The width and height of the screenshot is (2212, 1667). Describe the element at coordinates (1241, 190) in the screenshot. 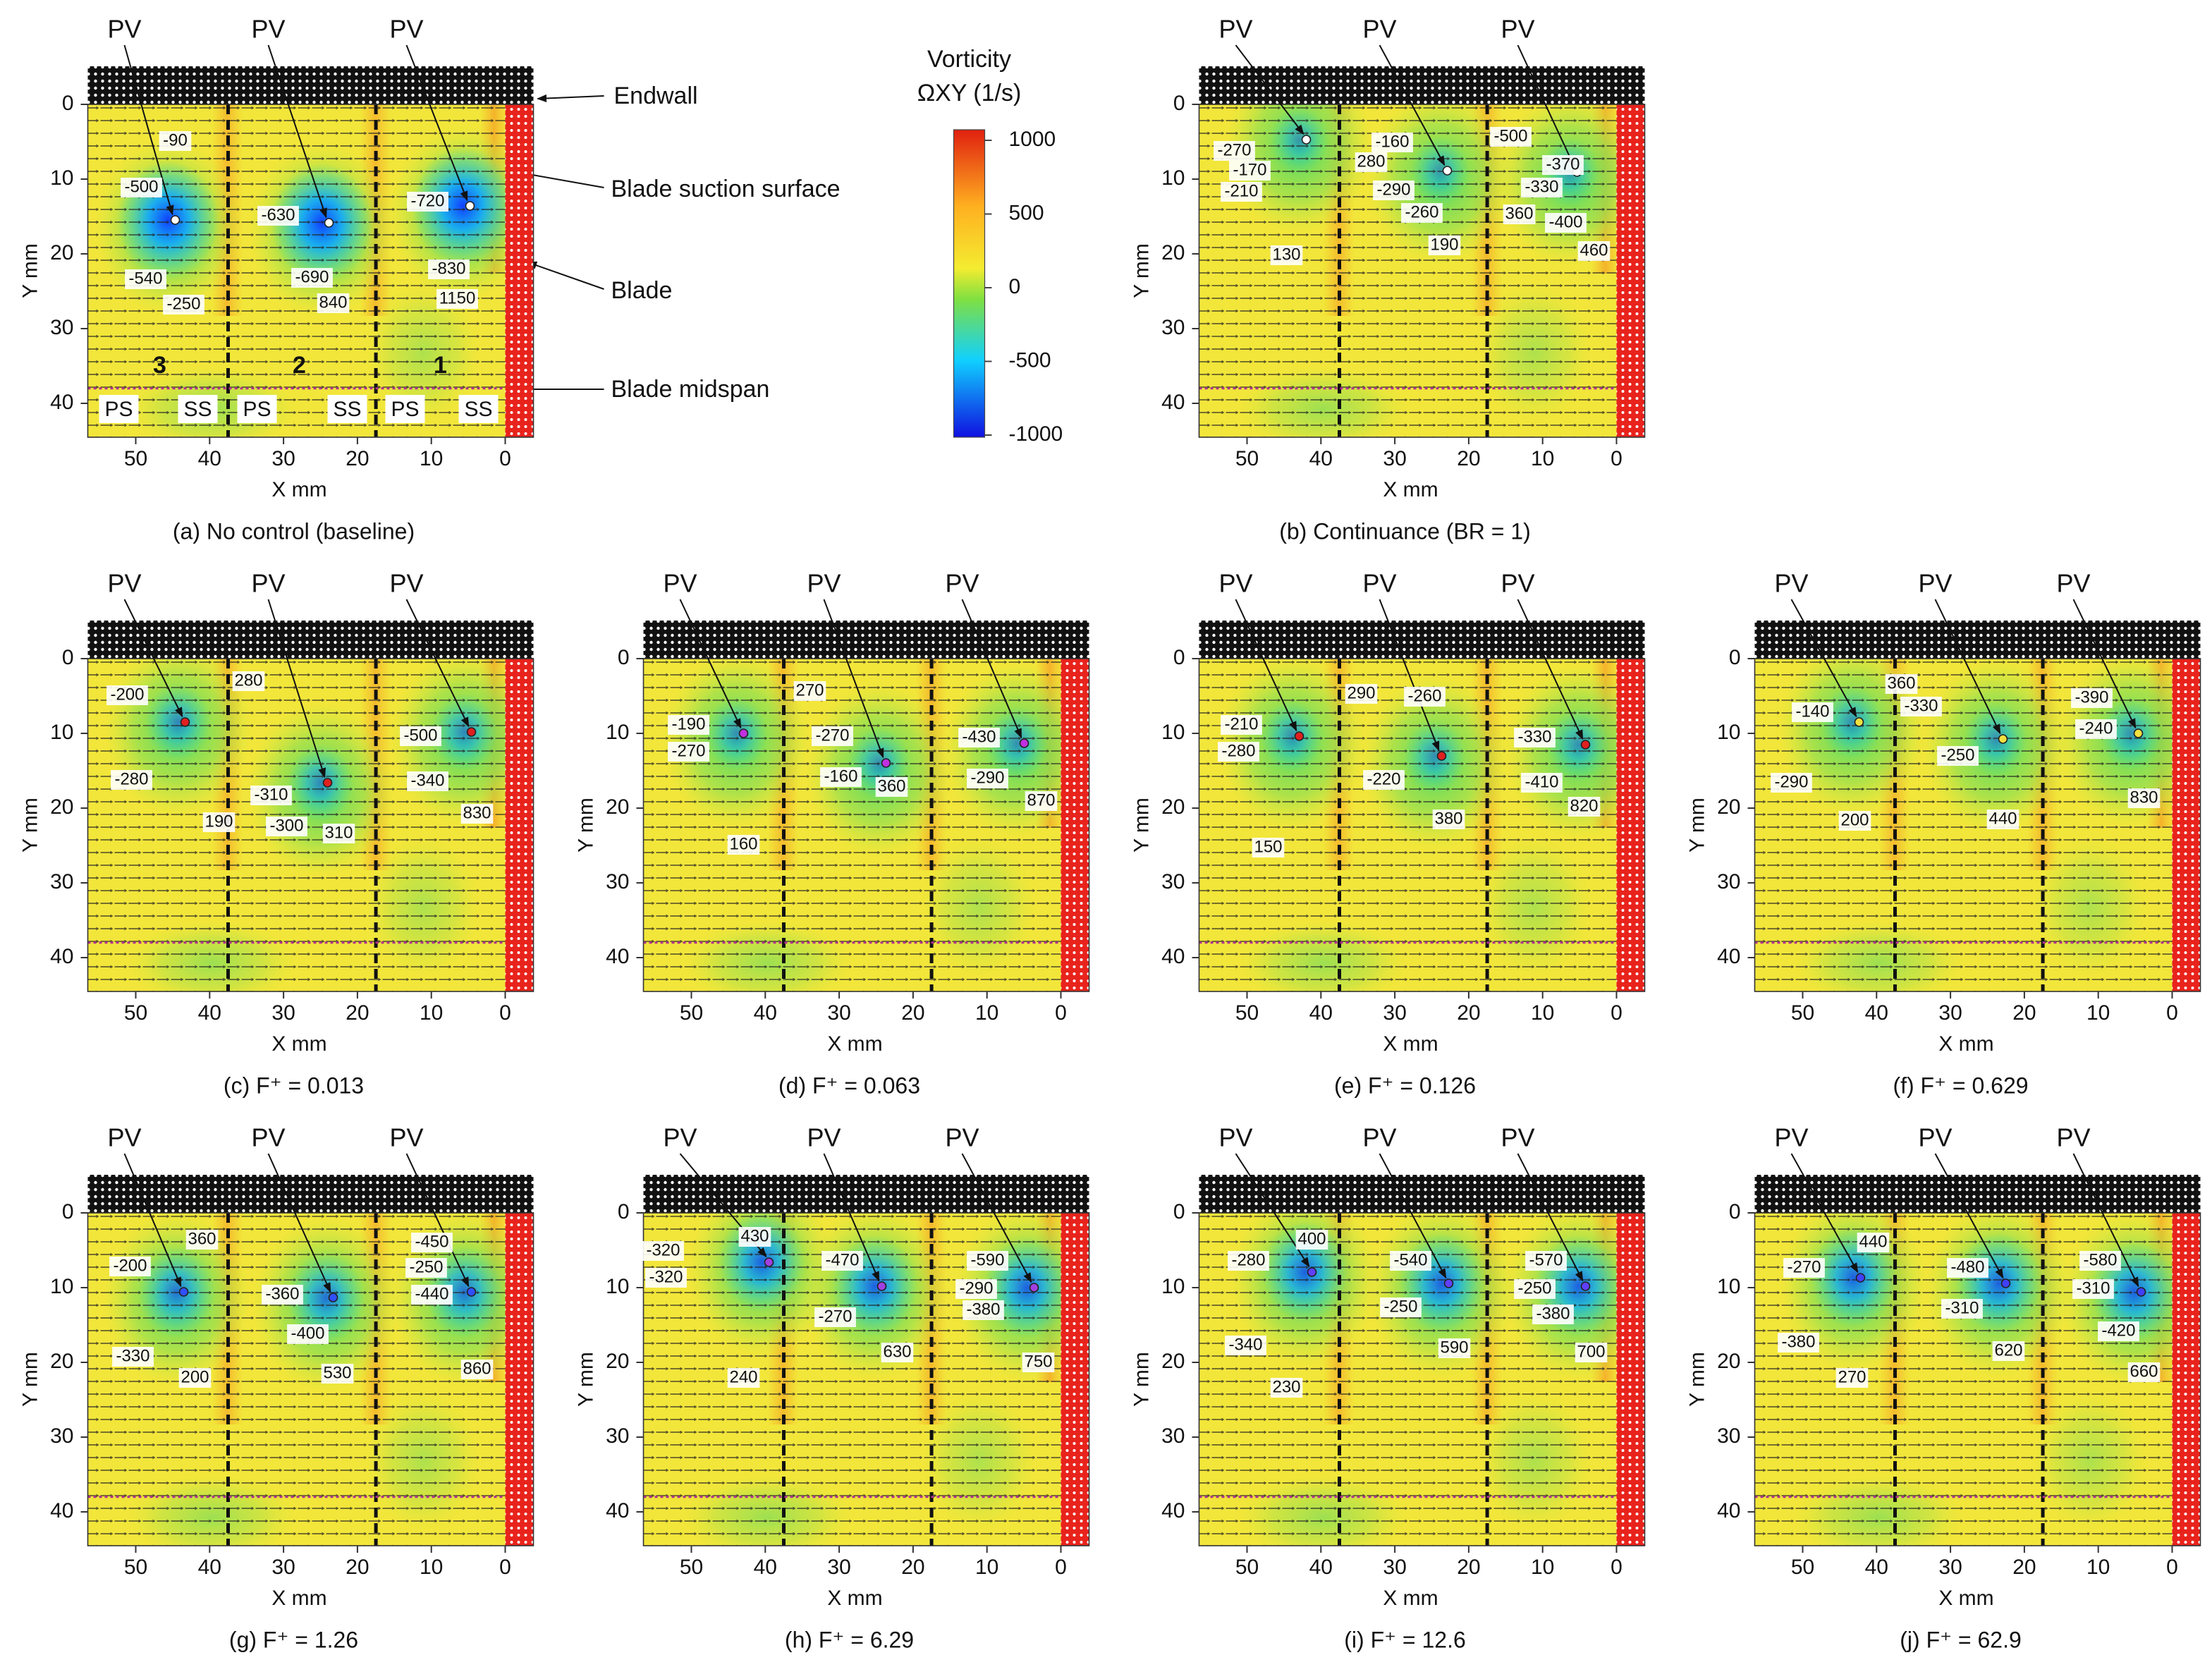

I see `annotation: -210` at that location.